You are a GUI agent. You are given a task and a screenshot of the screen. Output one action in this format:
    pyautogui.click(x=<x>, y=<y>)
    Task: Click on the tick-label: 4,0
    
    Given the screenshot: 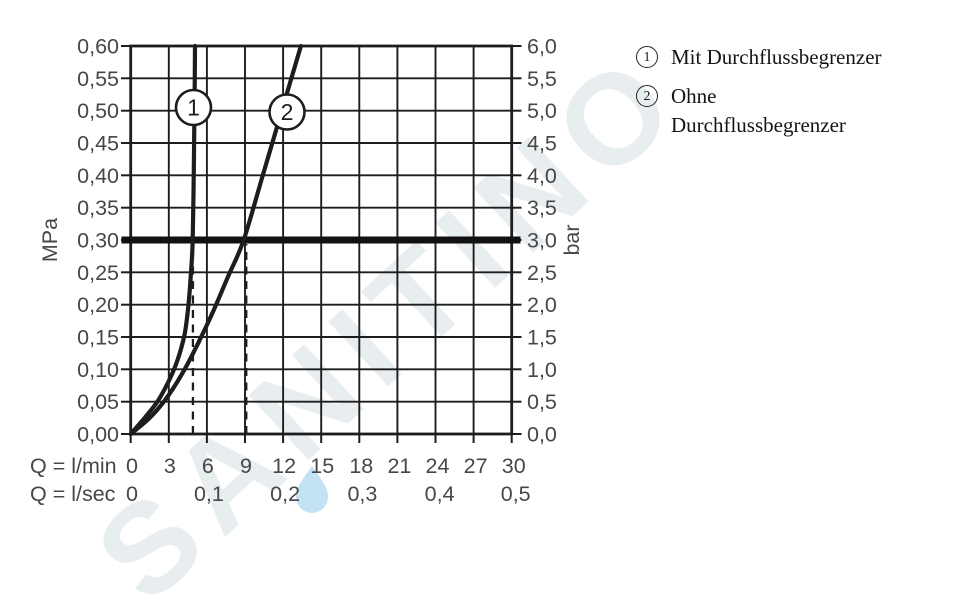 What is the action you would take?
    pyautogui.click(x=542, y=176)
    